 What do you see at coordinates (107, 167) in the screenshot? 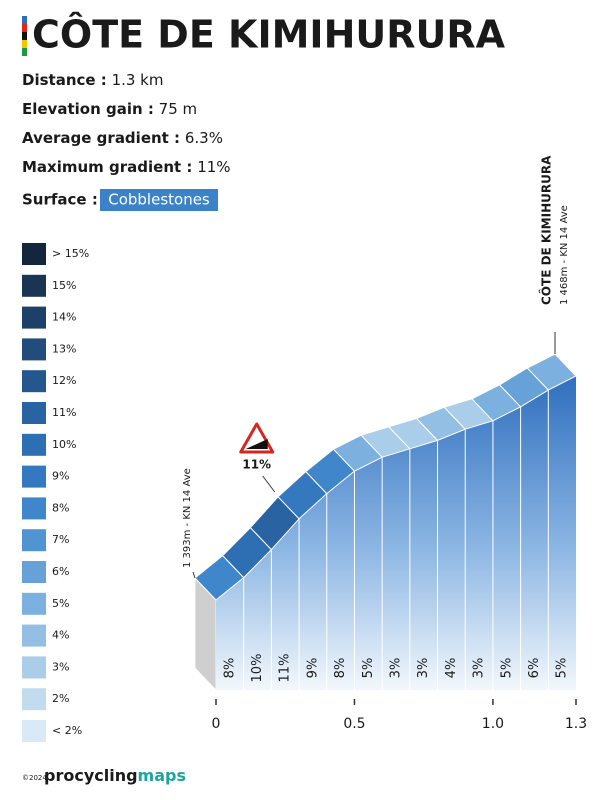
I see `stat-label: Maximum gradient :` at bounding box center [107, 167].